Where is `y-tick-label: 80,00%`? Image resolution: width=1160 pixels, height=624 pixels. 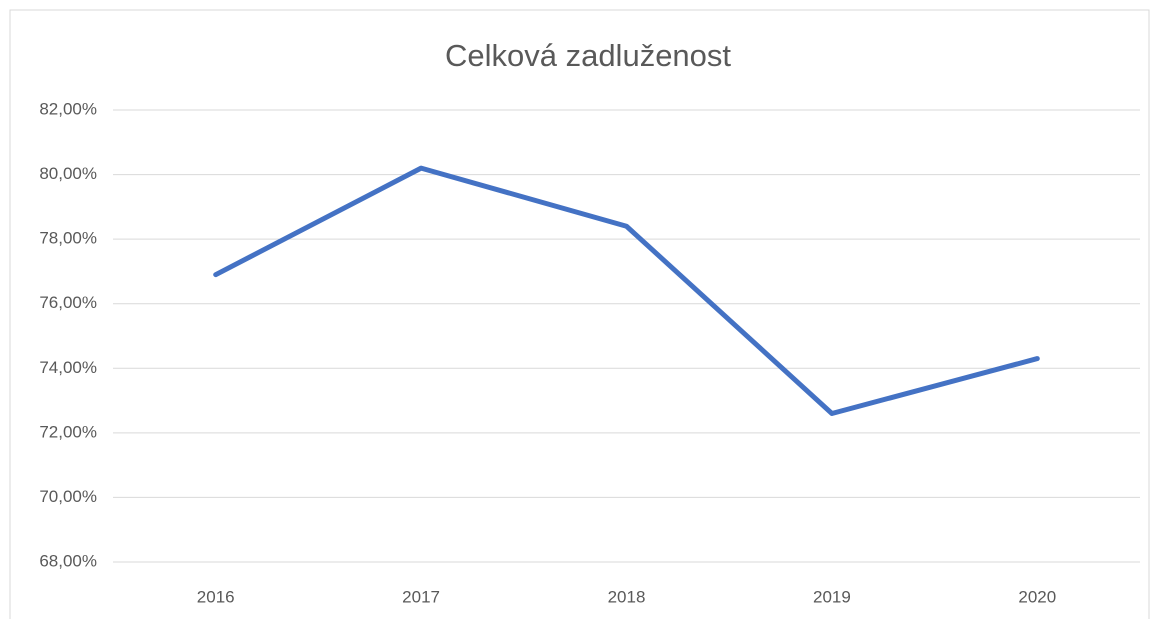 y-tick-label: 80,00% is located at coordinates (68, 173).